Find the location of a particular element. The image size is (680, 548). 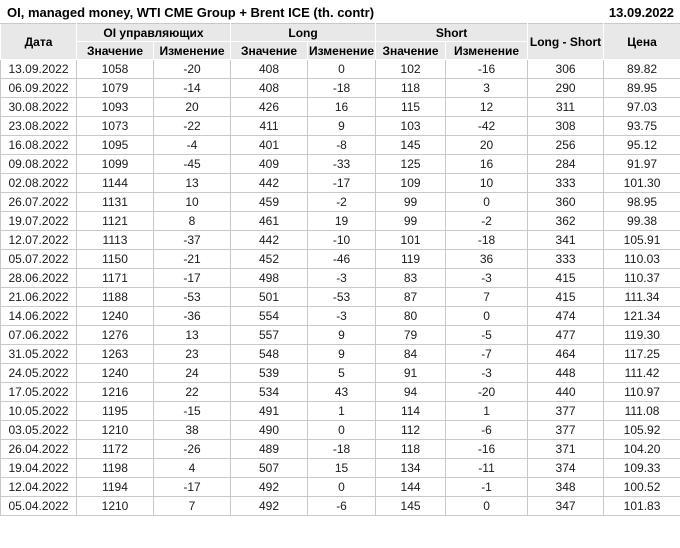

oi-change-cell: -36 is located at coordinates (192, 316).